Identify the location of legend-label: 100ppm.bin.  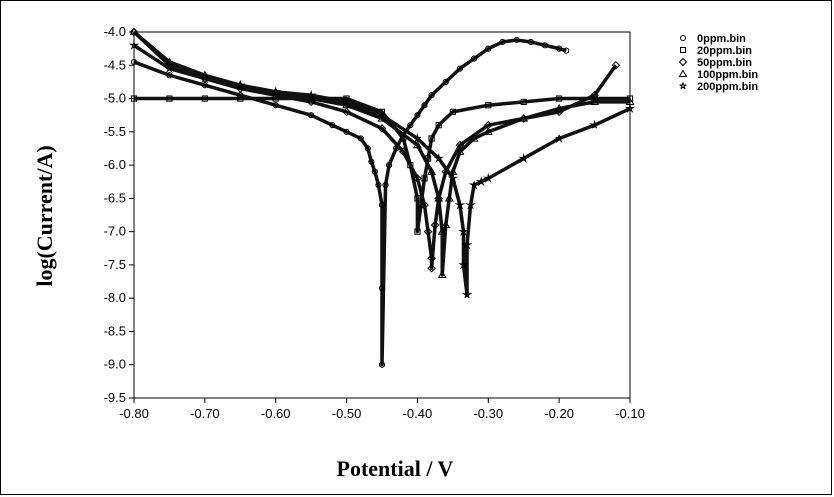
(727, 75).